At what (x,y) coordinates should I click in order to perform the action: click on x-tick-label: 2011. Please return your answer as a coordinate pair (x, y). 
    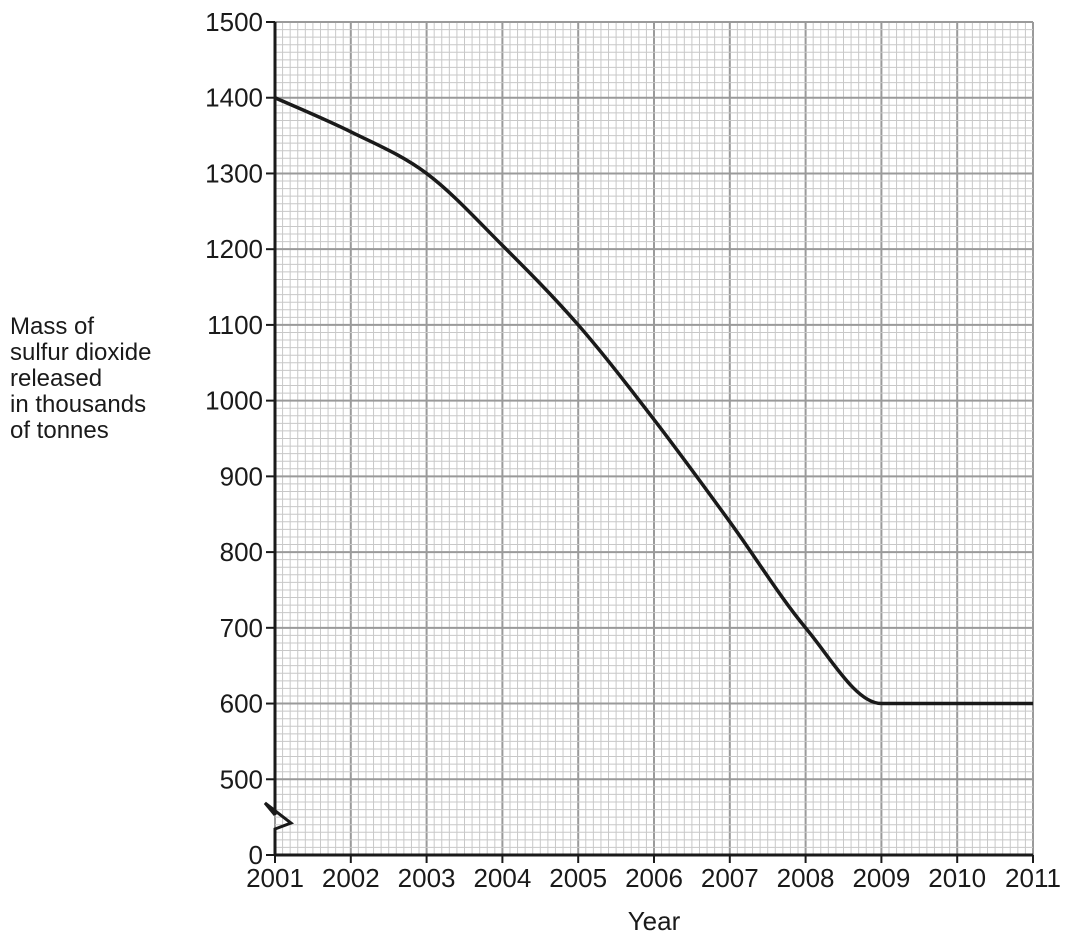
    Looking at the image, I should click on (1033, 878).